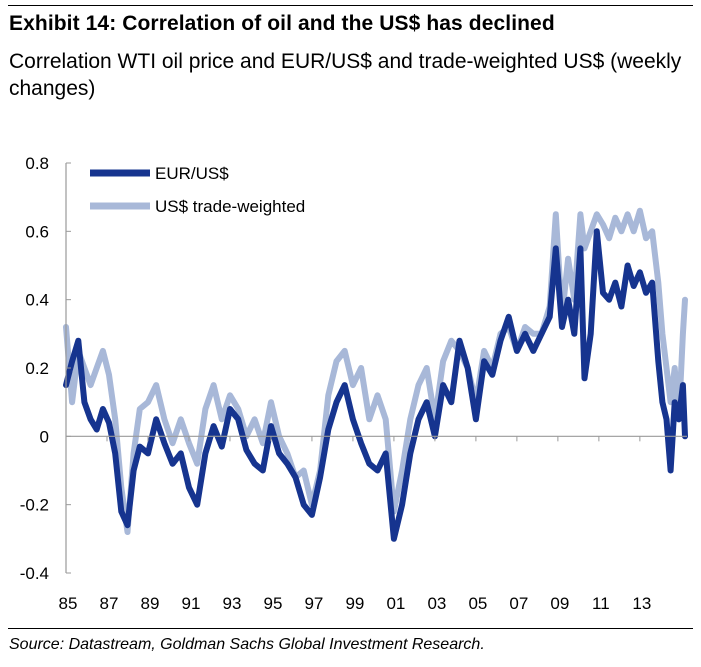  Describe the element at coordinates (37, 368) in the screenshot. I see `y-tick-label: 0.2` at that location.